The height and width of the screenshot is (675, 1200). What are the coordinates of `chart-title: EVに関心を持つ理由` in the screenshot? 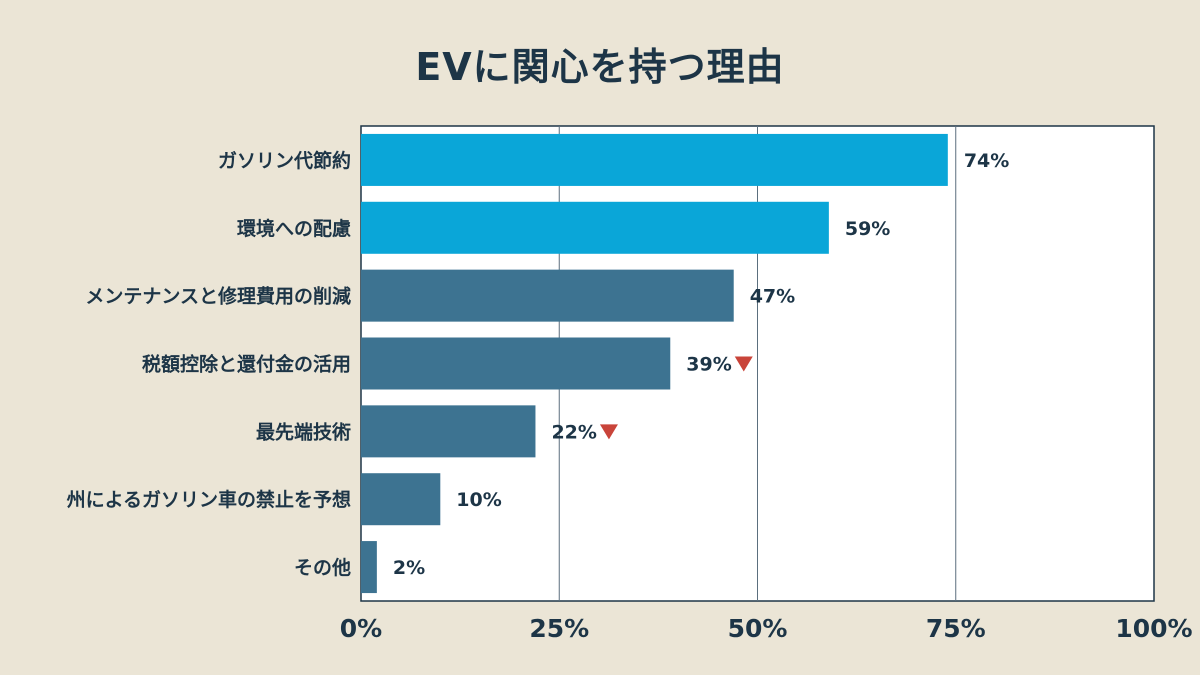 It's located at (600, 67).